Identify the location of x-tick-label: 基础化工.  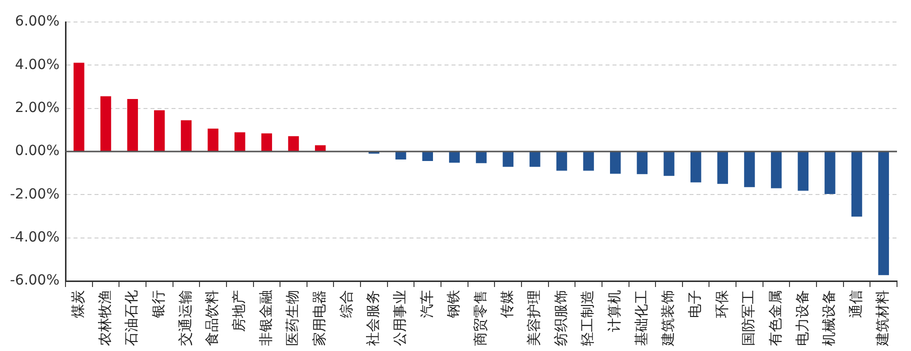
(642, 318).